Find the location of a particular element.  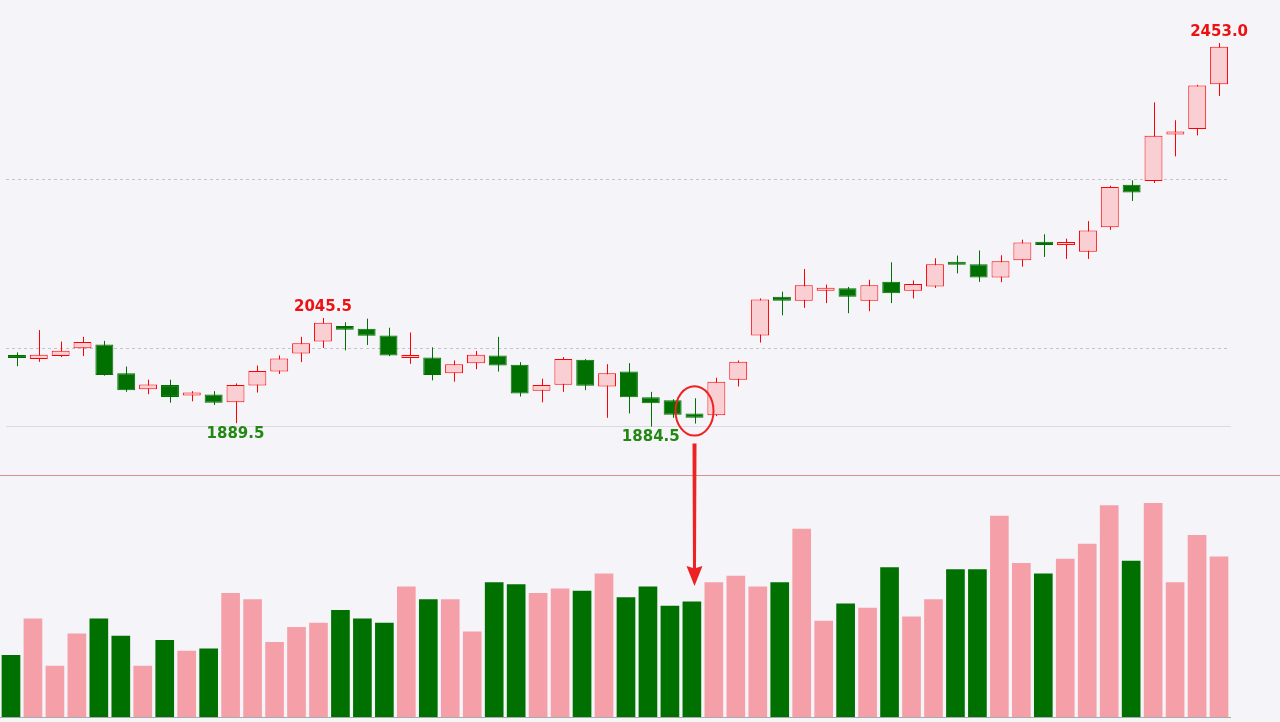

annotation: 2453.0 is located at coordinates (1219, 31).